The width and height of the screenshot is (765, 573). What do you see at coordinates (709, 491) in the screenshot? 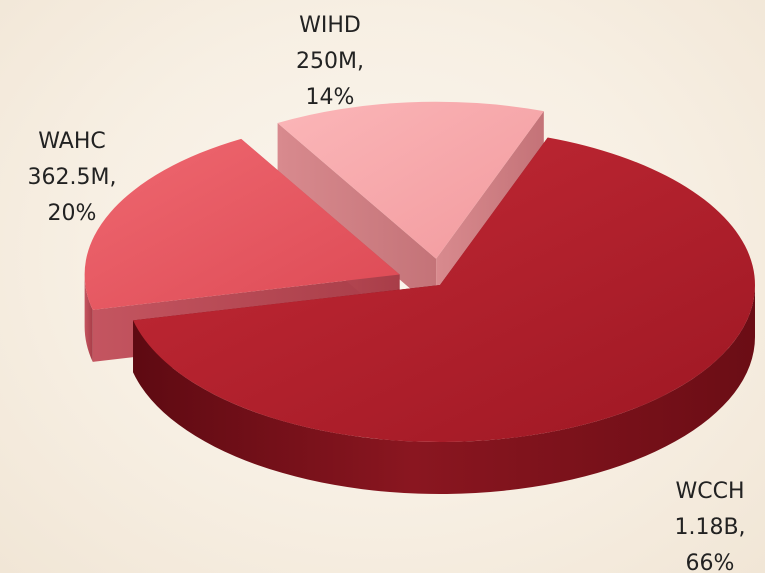
I see `data-label-category: WCCH` at bounding box center [709, 491].